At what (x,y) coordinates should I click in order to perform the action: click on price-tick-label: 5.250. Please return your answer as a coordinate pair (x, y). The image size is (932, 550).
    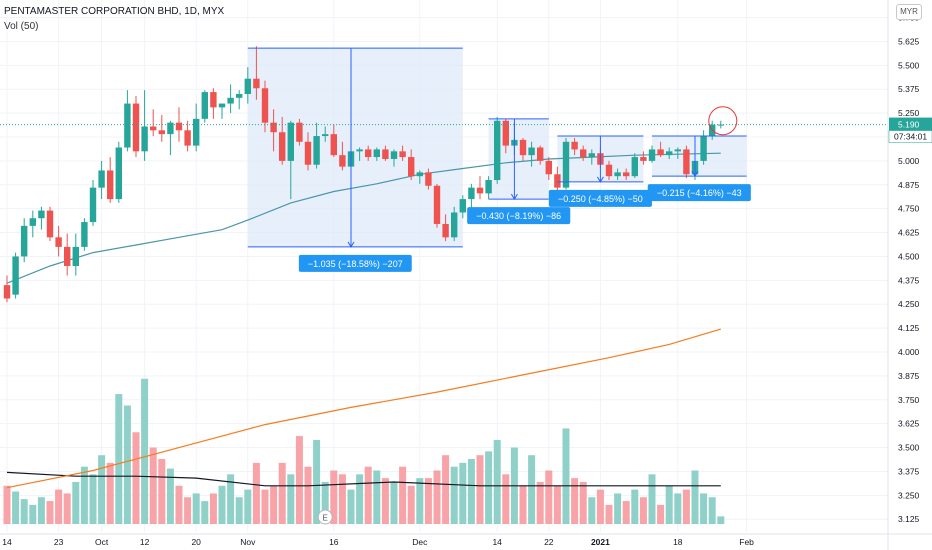
    Looking at the image, I should click on (909, 113).